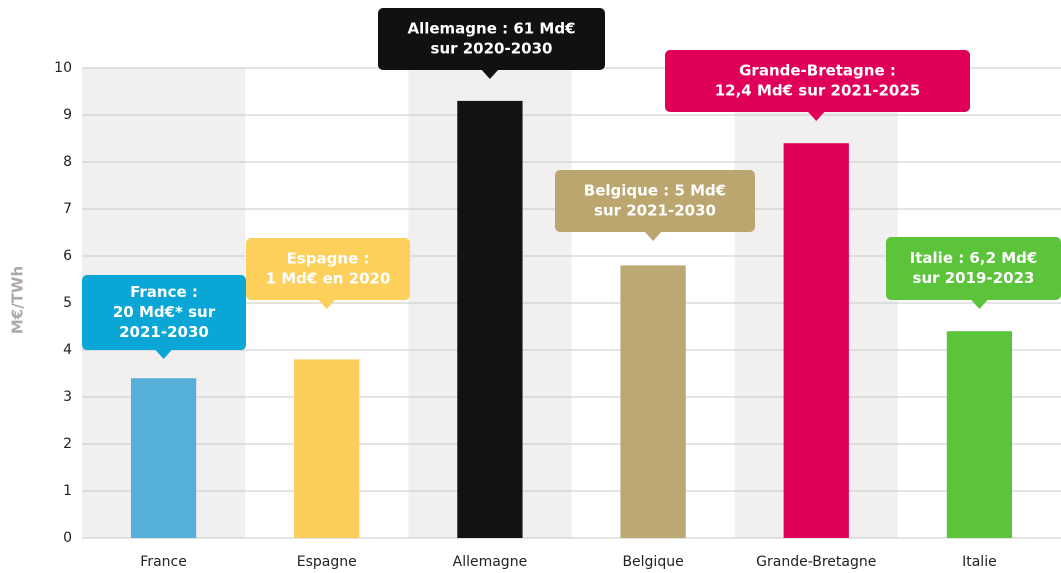  What do you see at coordinates (163, 562) in the screenshot?
I see `x-tick-label: France` at bounding box center [163, 562].